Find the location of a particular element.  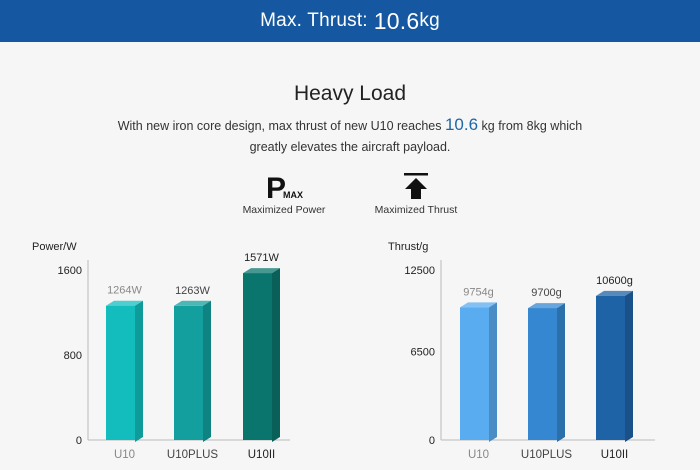

banner-thrust-value: 10.6 is located at coordinates (396, 20).